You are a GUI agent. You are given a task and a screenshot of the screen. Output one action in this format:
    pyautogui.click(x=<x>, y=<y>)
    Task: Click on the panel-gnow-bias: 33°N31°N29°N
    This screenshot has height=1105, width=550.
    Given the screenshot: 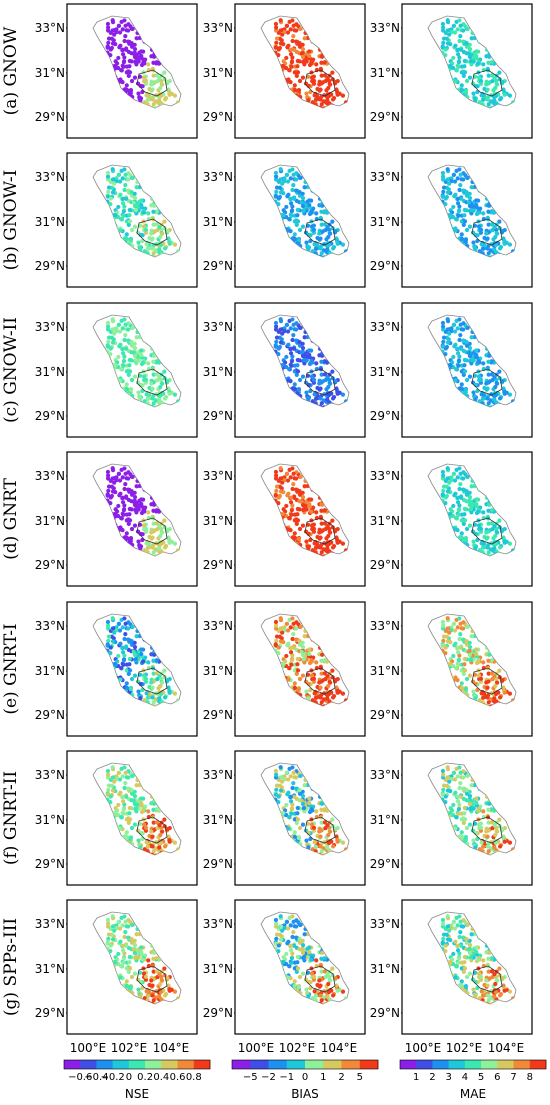 What is the action you would take?
    pyautogui.click(x=284, y=71)
    